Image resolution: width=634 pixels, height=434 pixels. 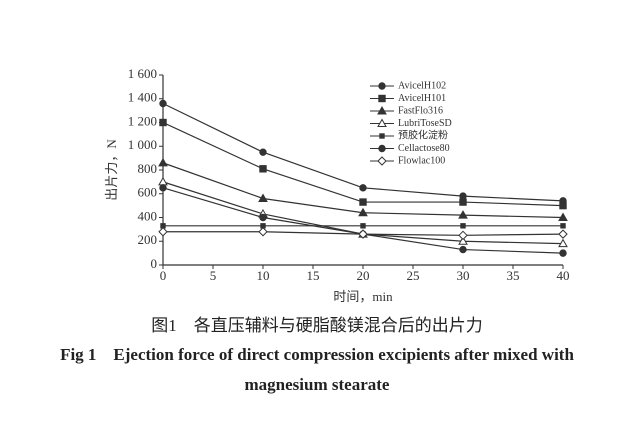 What do you see at coordinates (317, 325) in the screenshot?
I see `caption-cn: 图1 各直压辅料与硬脂酸镁混合后的出片力` at bounding box center [317, 325].